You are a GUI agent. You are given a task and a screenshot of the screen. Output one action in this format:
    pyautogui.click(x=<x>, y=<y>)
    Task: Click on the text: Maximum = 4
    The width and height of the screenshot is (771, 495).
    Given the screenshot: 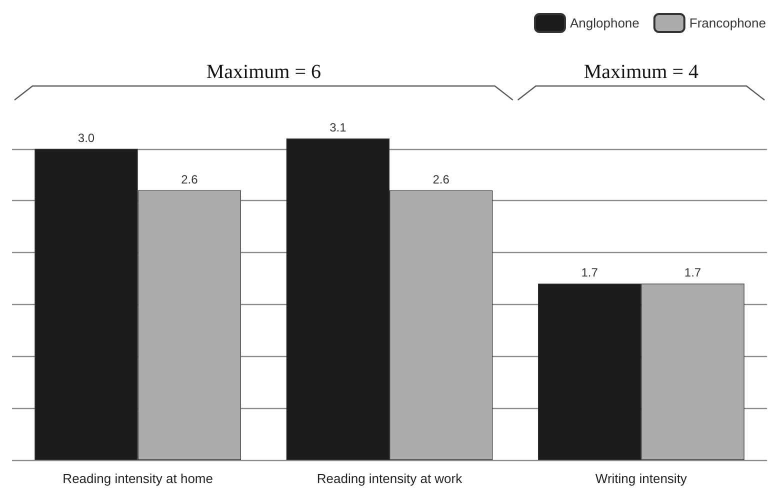 What is the action you would take?
    pyautogui.click(x=641, y=72)
    